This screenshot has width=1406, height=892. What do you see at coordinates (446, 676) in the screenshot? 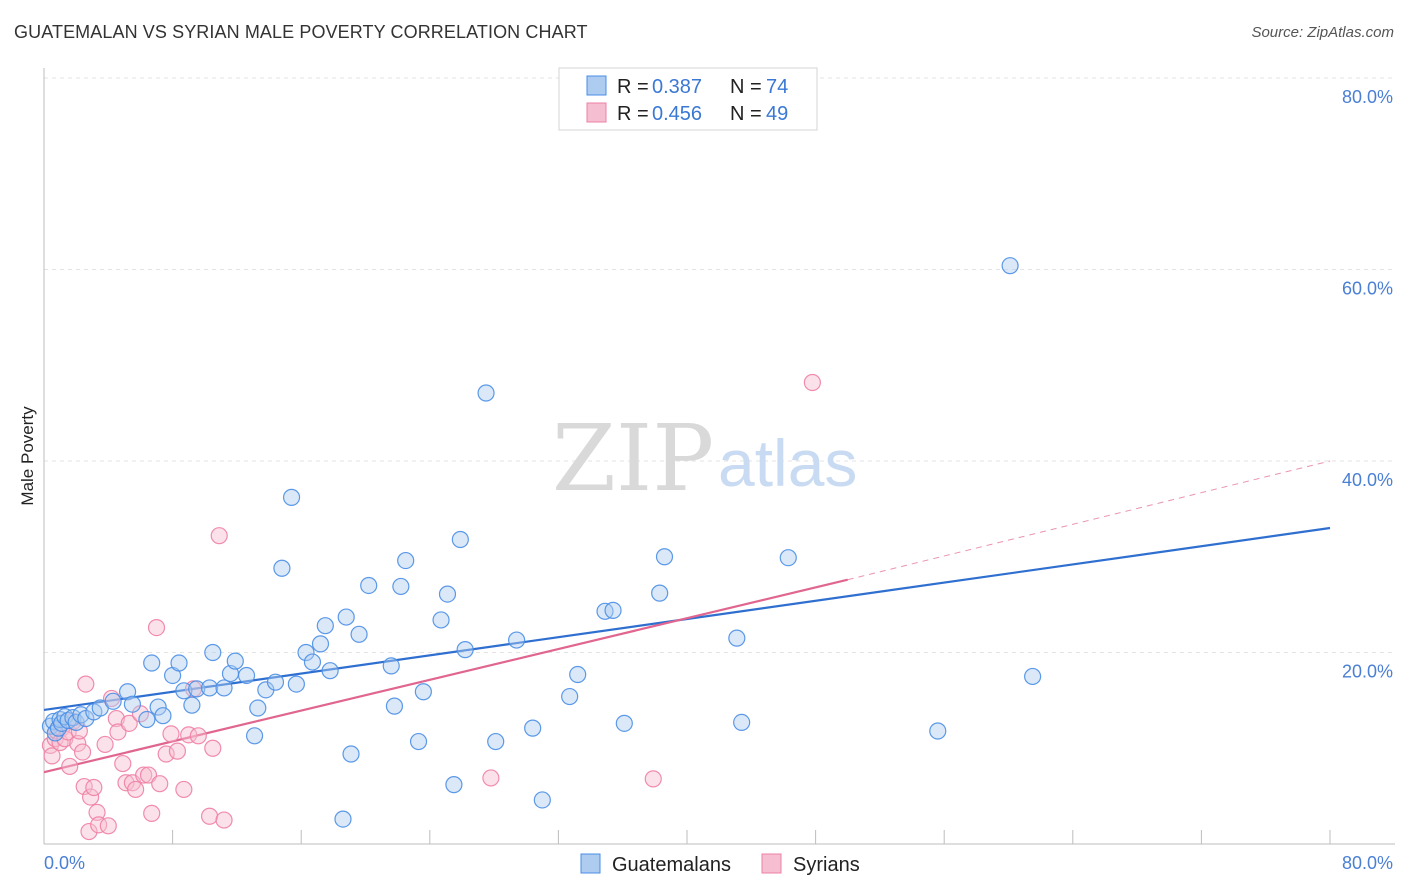
I see `syrian-trend-line` at bounding box center [446, 676].